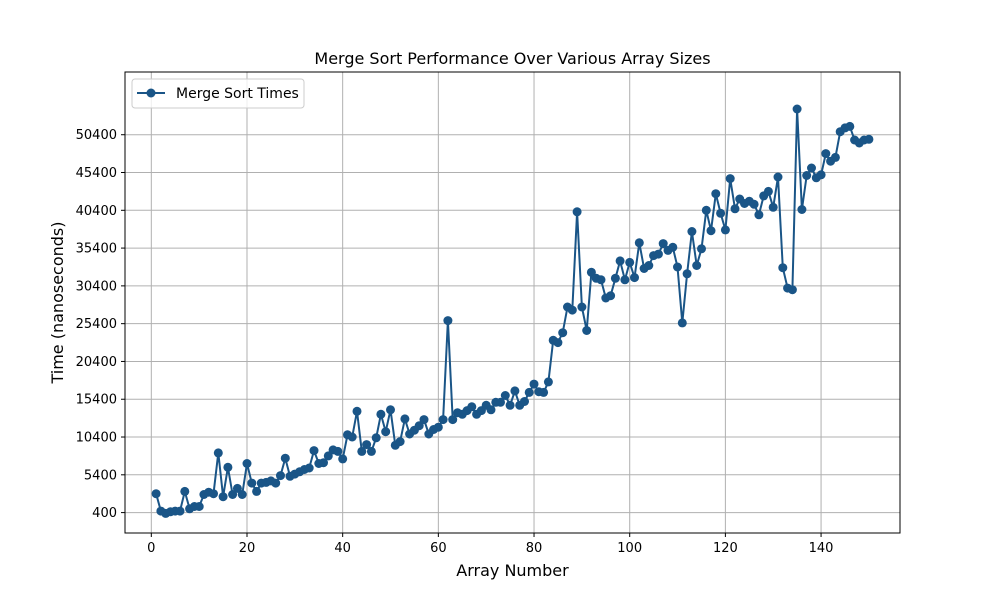 This screenshot has width=1000, height=600. I want to click on legend-label: Merge Sort Times, so click(237, 94).